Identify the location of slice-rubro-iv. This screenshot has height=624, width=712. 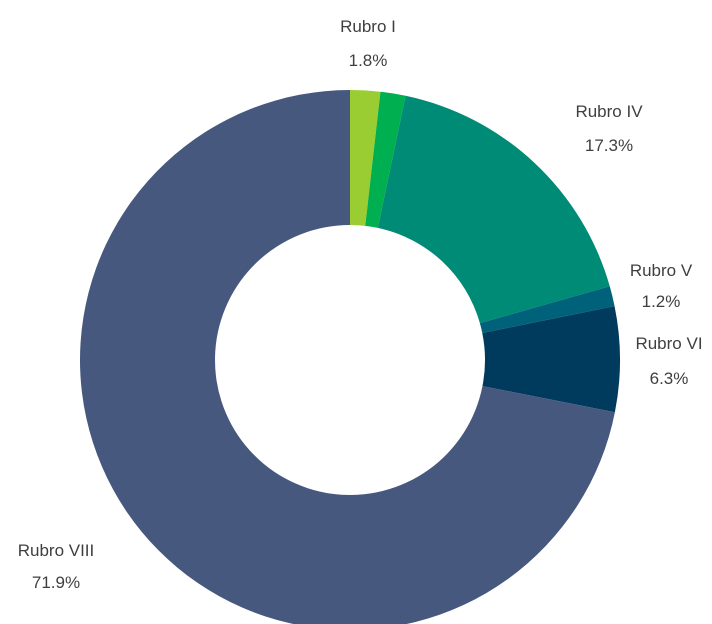
(493, 209).